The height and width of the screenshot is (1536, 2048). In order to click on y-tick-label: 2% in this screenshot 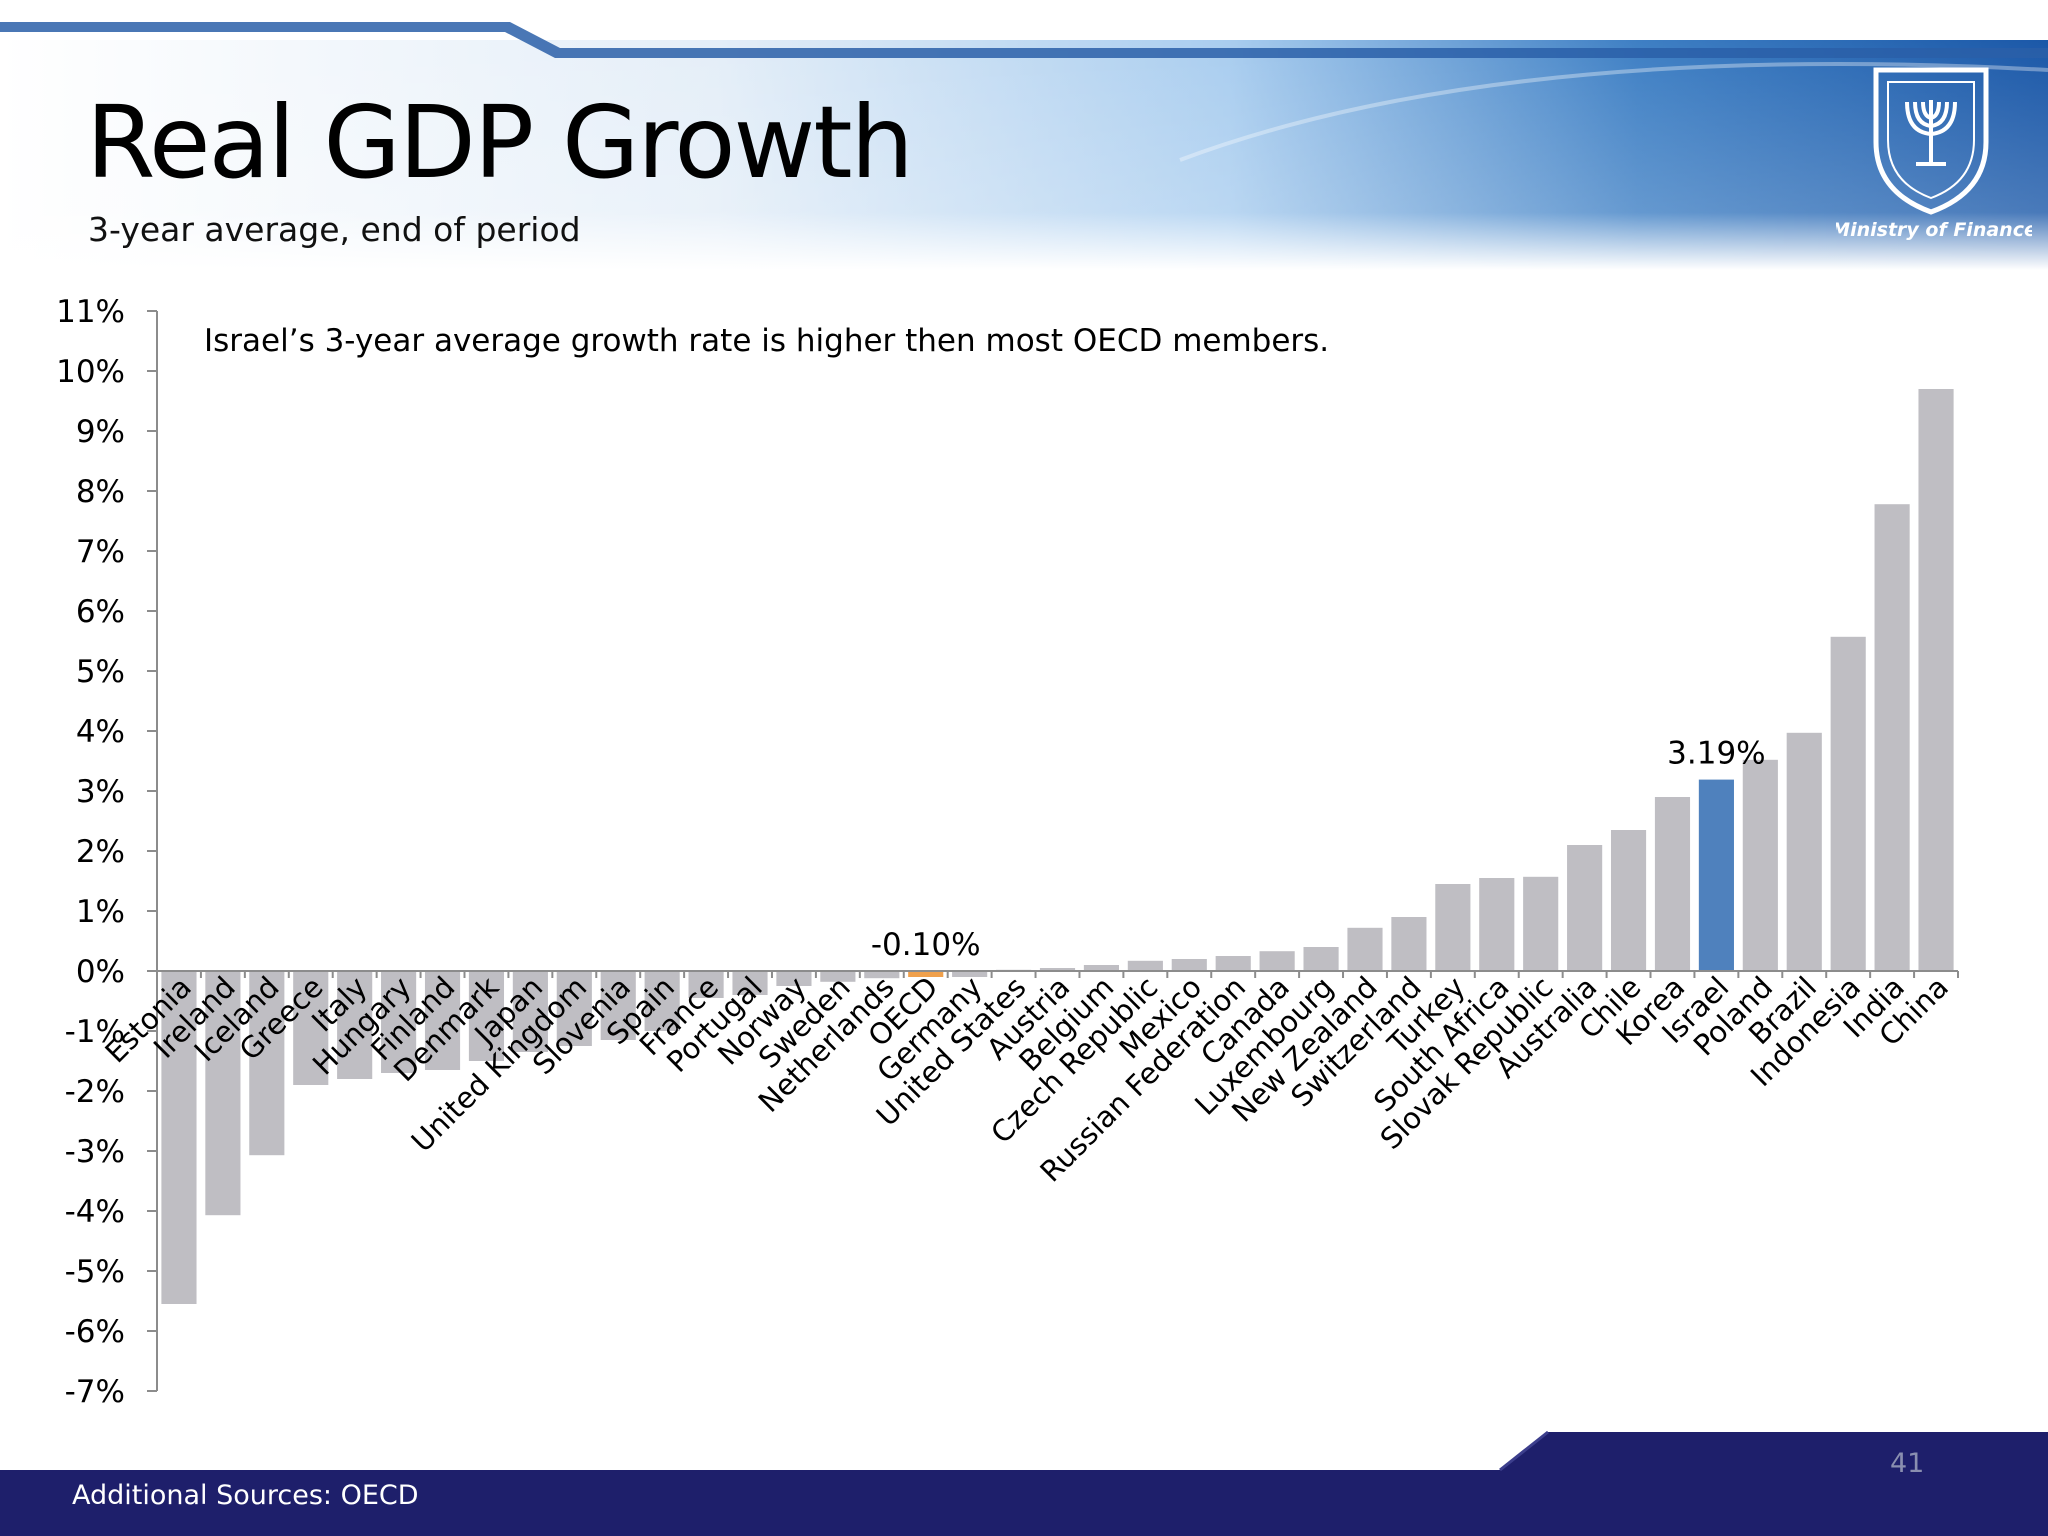, I will do `click(100, 852)`.